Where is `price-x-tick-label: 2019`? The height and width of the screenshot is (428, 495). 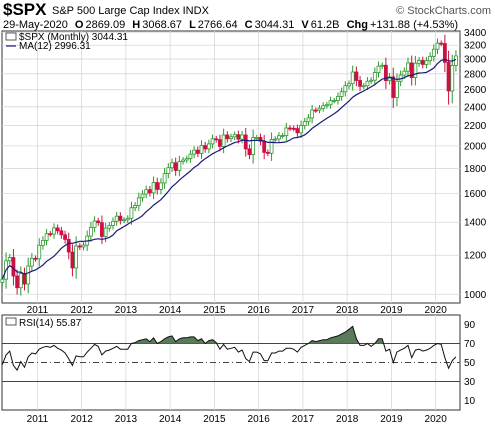 price-x-tick-label: 2019 is located at coordinates (391, 310).